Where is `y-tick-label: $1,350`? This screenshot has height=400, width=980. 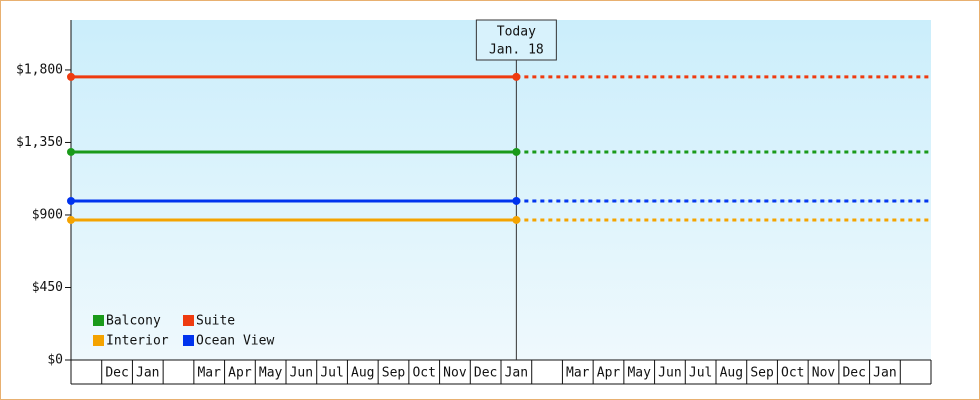 y-tick-label: $1,350 is located at coordinates (39, 142).